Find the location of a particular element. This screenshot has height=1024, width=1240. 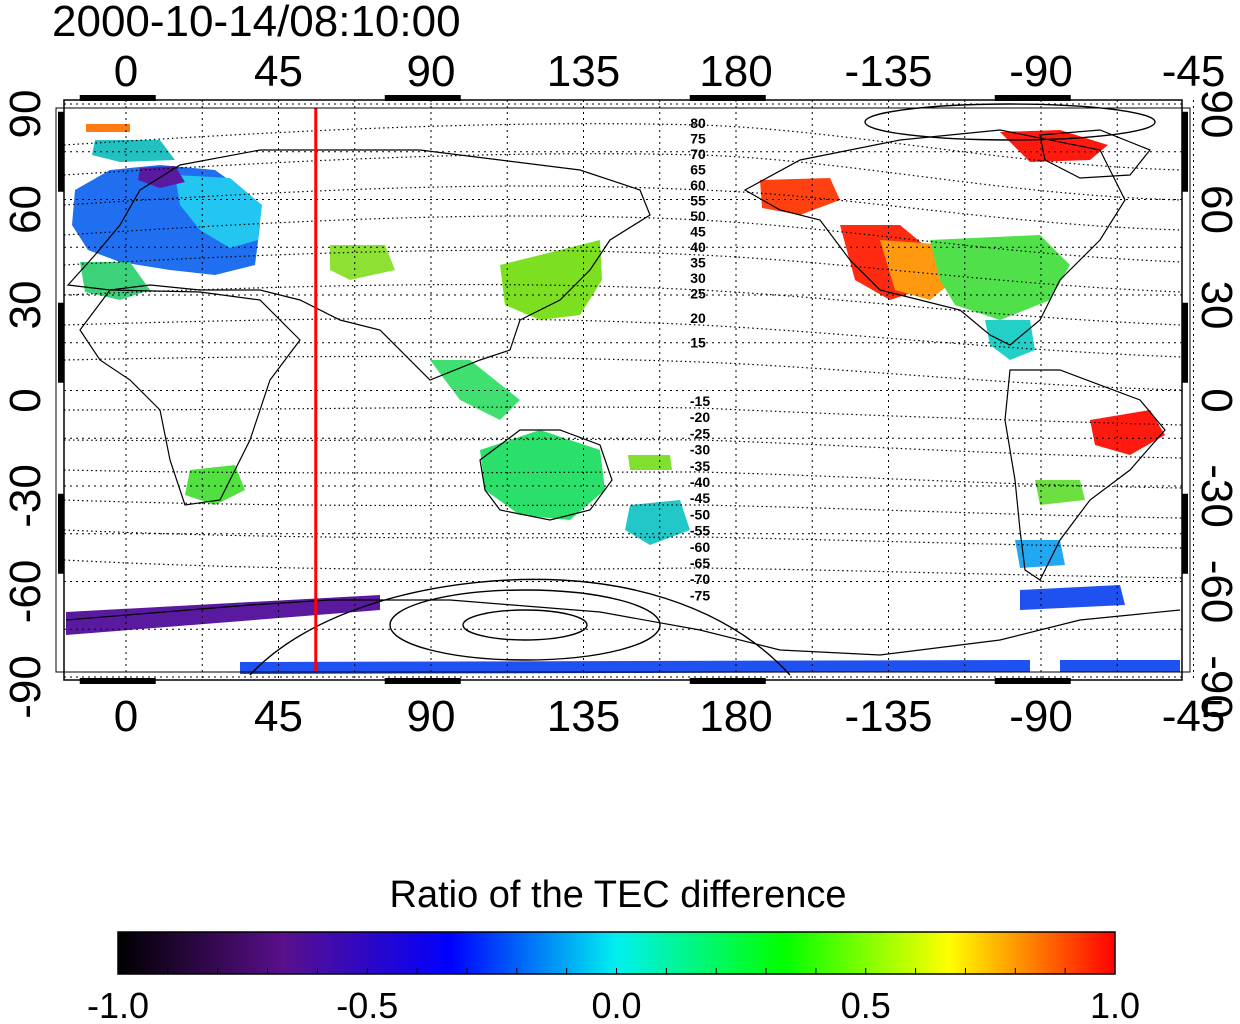

north-atlantic-patch is located at coordinates (133, 151).